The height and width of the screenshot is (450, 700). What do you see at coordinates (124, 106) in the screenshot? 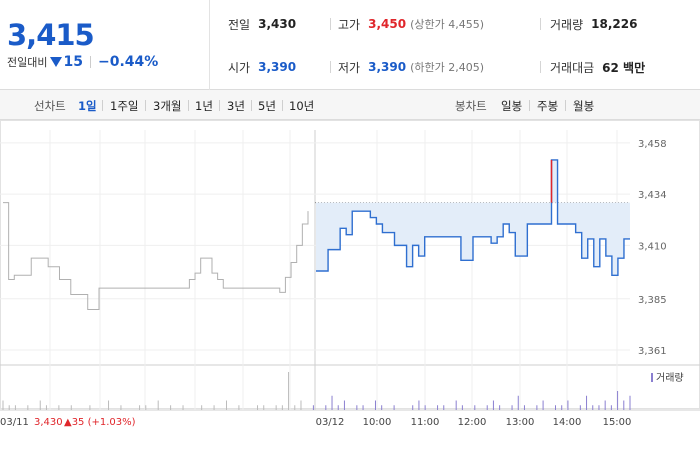
I see `tab-1w: 1주일` at bounding box center [124, 106].